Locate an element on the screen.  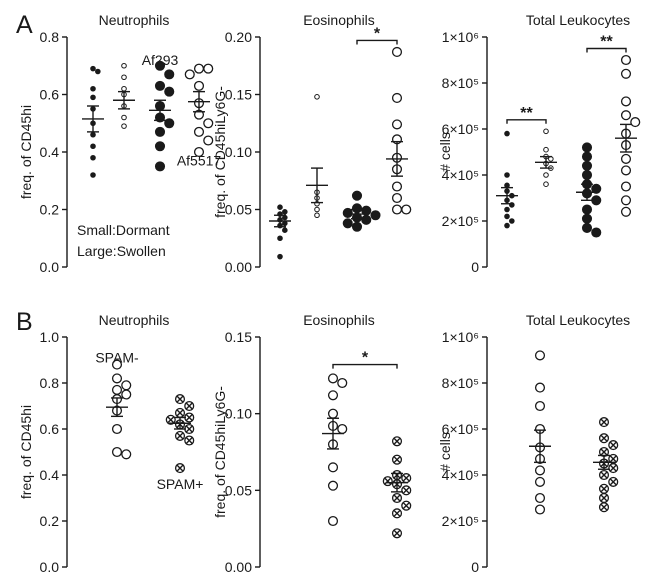
y-tick-label: 0.2 is located at coordinates (50, 521).